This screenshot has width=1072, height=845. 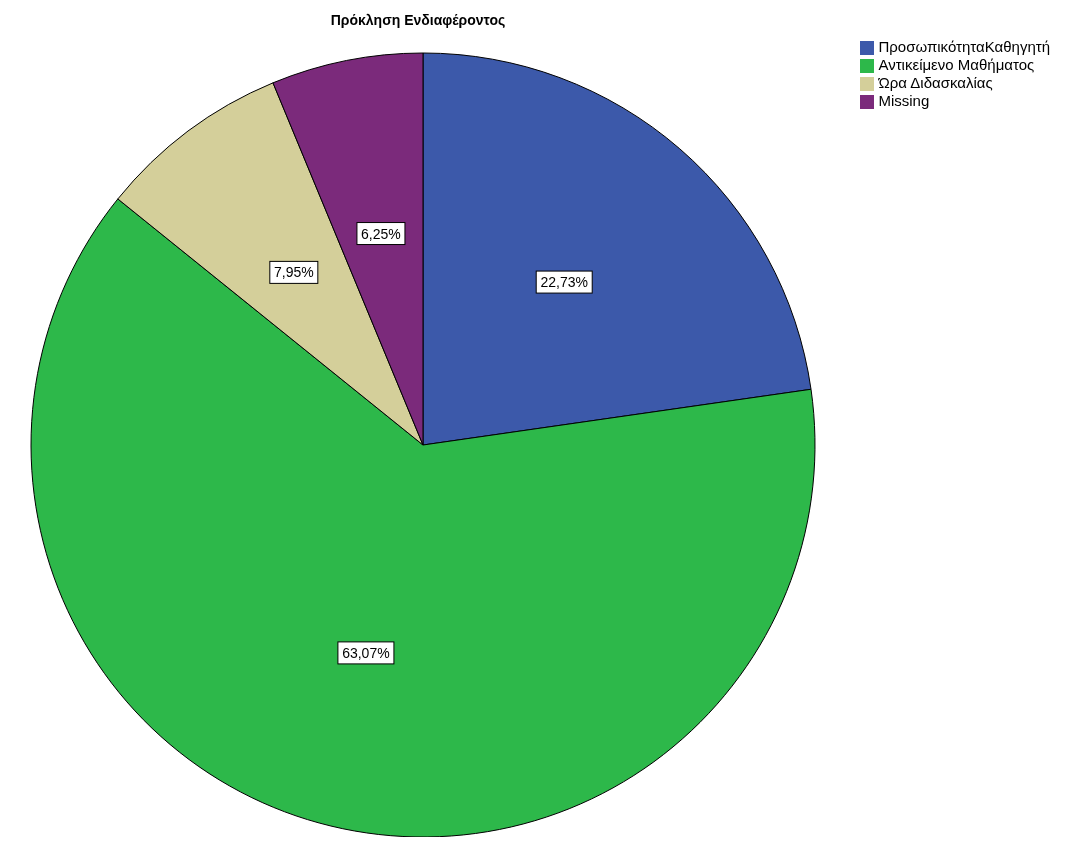 What do you see at coordinates (418, 20) in the screenshot?
I see `chart-title: Πρόκληση Ενδιαφέροντος` at bounding box center [418, 20].